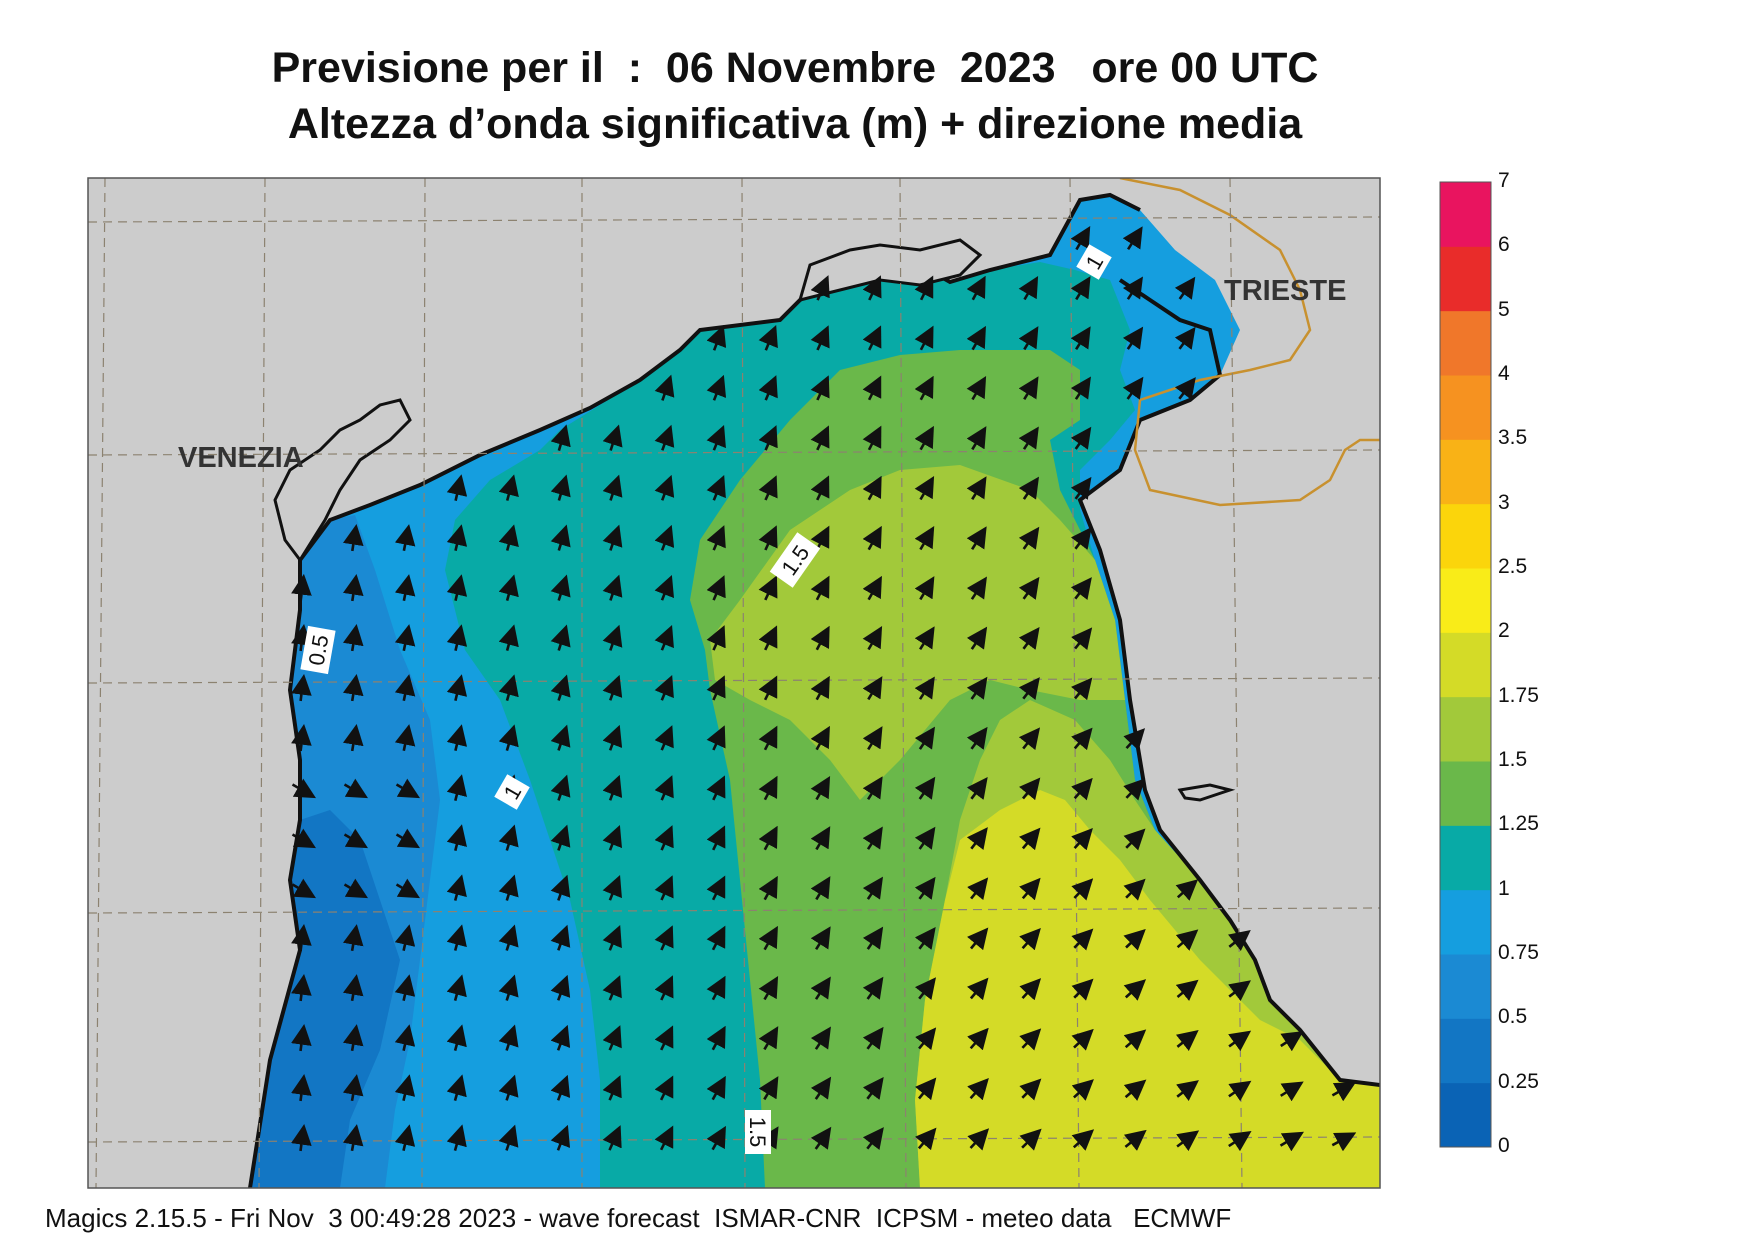 The image size is (1755, 1242). What do you see at coordinates (1504, 1145) in the screenshot?
I see `colorbar-tick-label: 0` at bounding box center [1504, 1145].